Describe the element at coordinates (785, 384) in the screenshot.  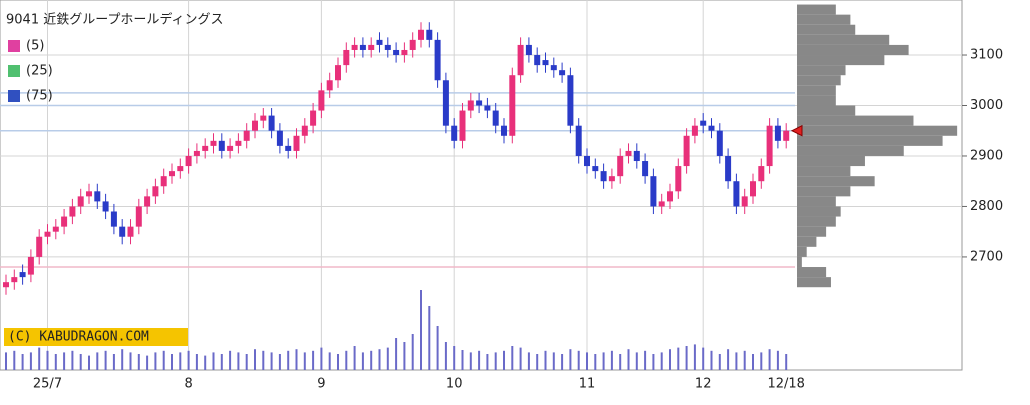
I see `x-tick-label: 12/18` at that location.